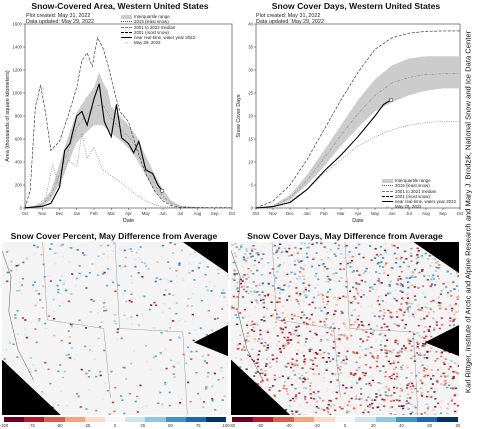  What do you see at coordinates (128, 171) in the screenshot?
I see `series-line-dotted` at bounding box center [128, 171].